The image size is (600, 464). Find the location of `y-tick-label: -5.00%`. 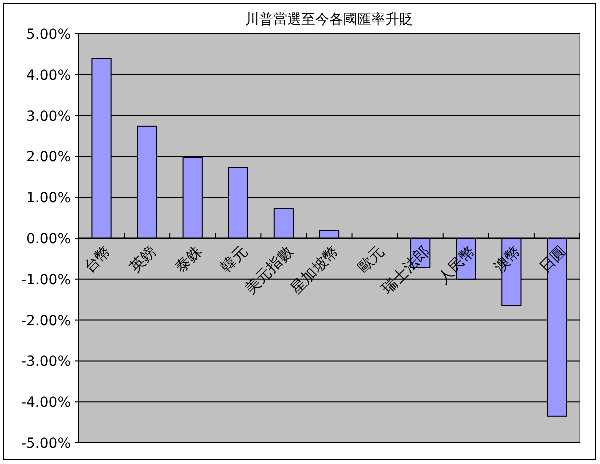

y-tick-label: -5.00% is located at coordinates (46, 444).